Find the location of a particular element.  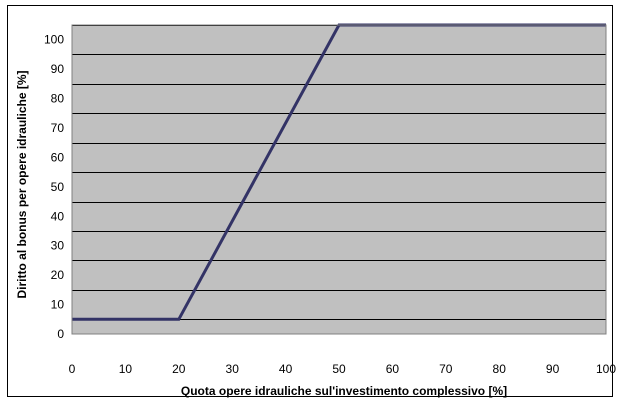

x-tick-label: 10 is located at coordinates (126, 369).